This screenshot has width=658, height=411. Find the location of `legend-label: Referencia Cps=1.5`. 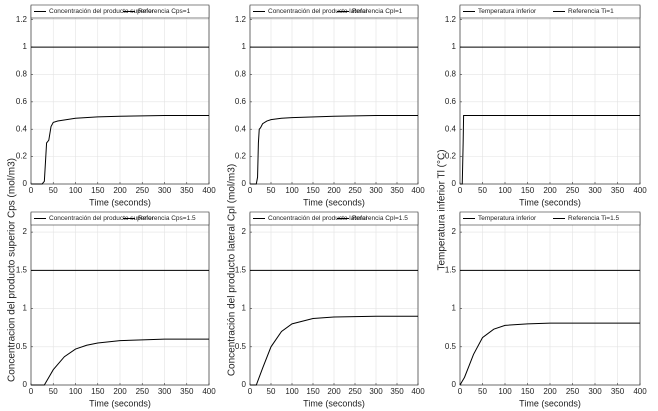

legend-label: Referencia Cps=1.5 is located at coordinates (167, 218).